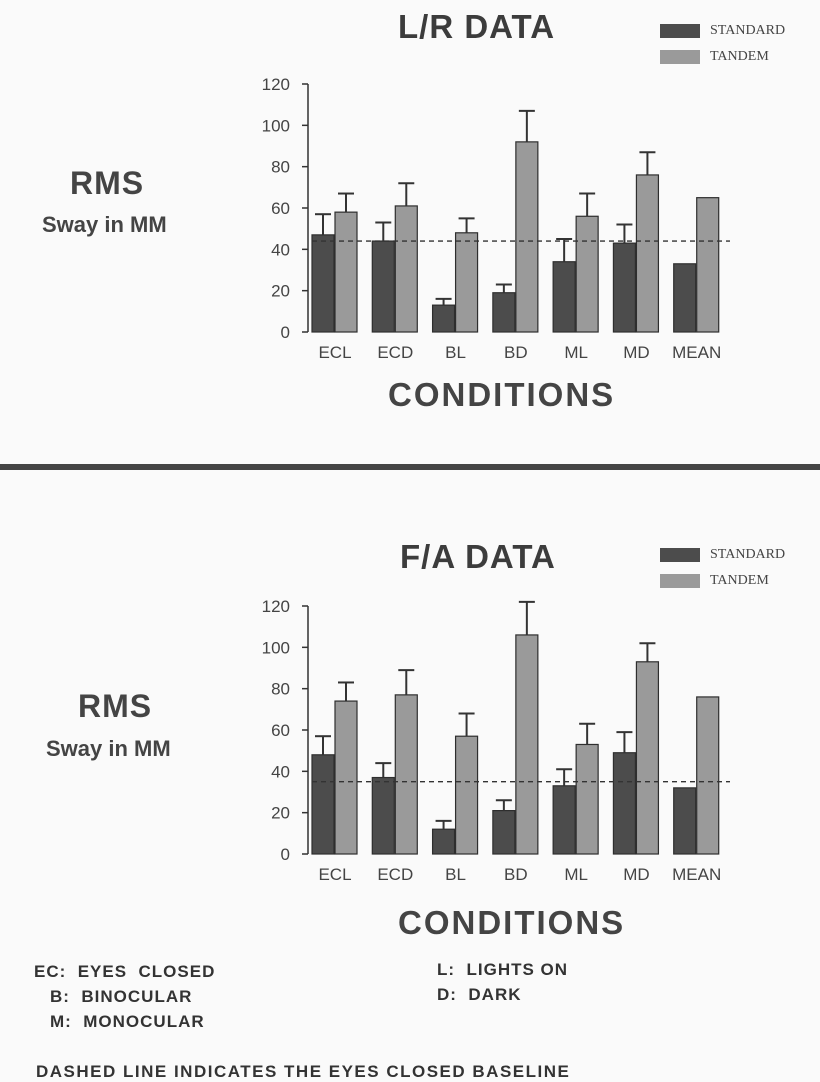 This screenshot has height=1082, width=820. I want to click on legend-swatch-tandem-fa, so click(680, 581).